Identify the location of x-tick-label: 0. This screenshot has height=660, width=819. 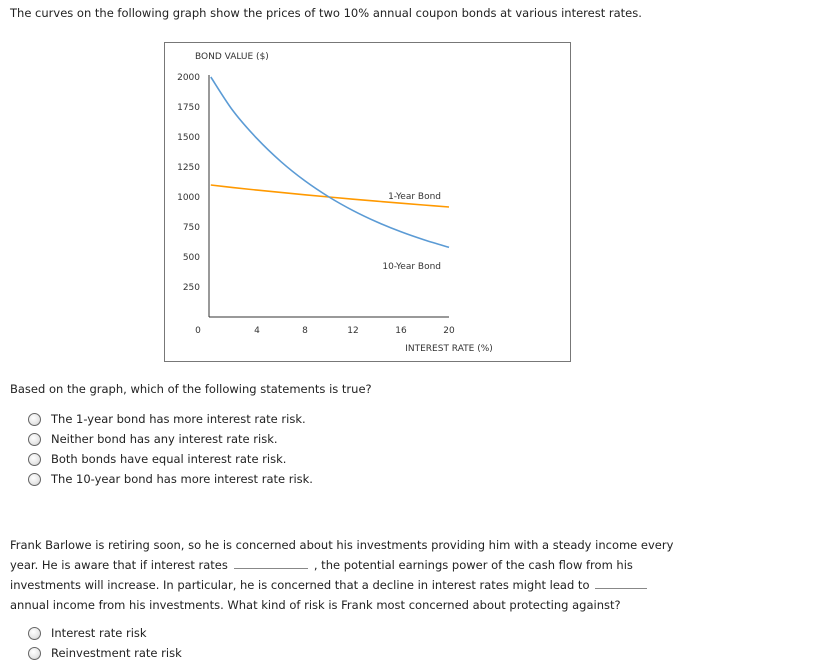
(198, 331).